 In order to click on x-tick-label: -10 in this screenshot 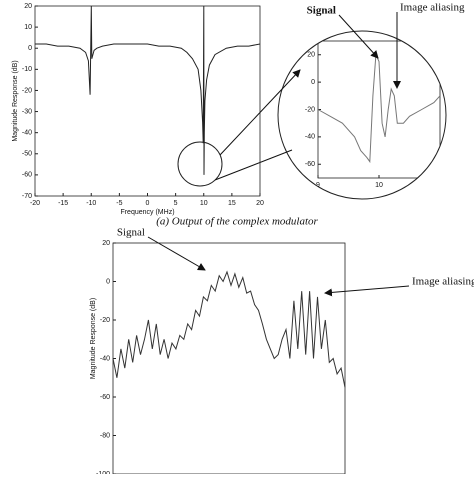, I will do `click(91, 203)`.